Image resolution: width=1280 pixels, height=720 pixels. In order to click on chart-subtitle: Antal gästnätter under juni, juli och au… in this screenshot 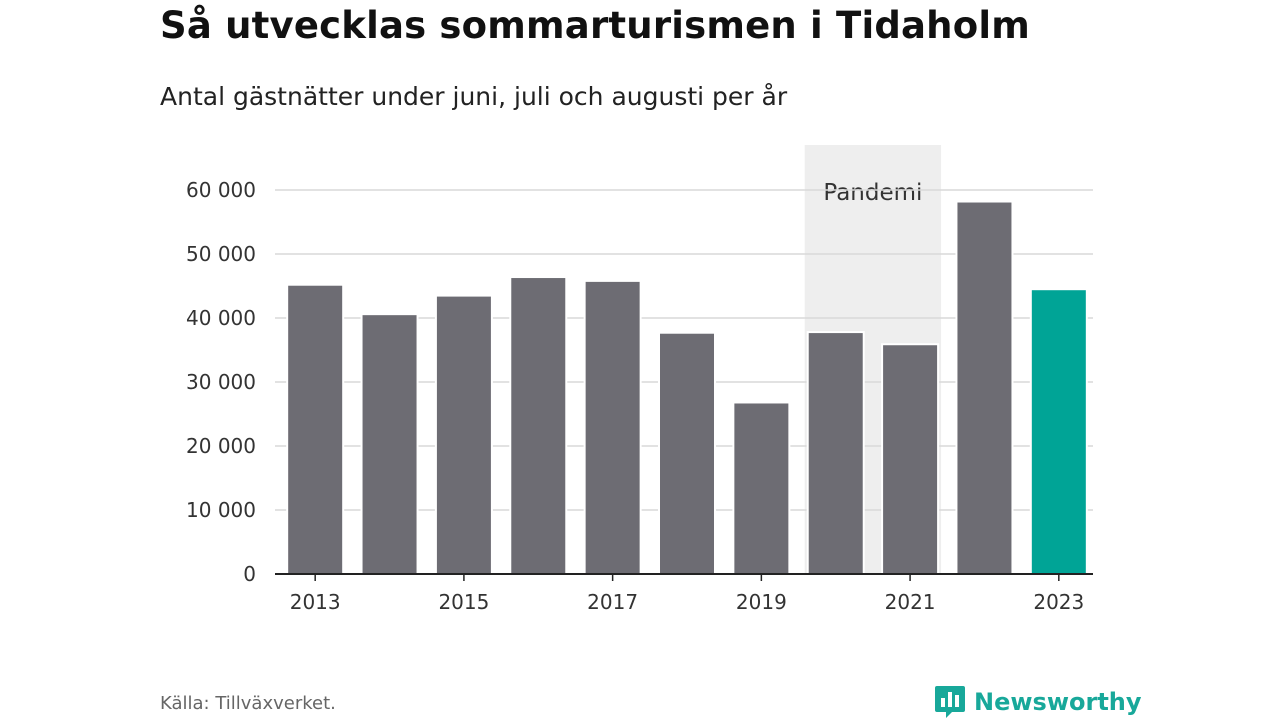, I will do `click(474, 96)`.